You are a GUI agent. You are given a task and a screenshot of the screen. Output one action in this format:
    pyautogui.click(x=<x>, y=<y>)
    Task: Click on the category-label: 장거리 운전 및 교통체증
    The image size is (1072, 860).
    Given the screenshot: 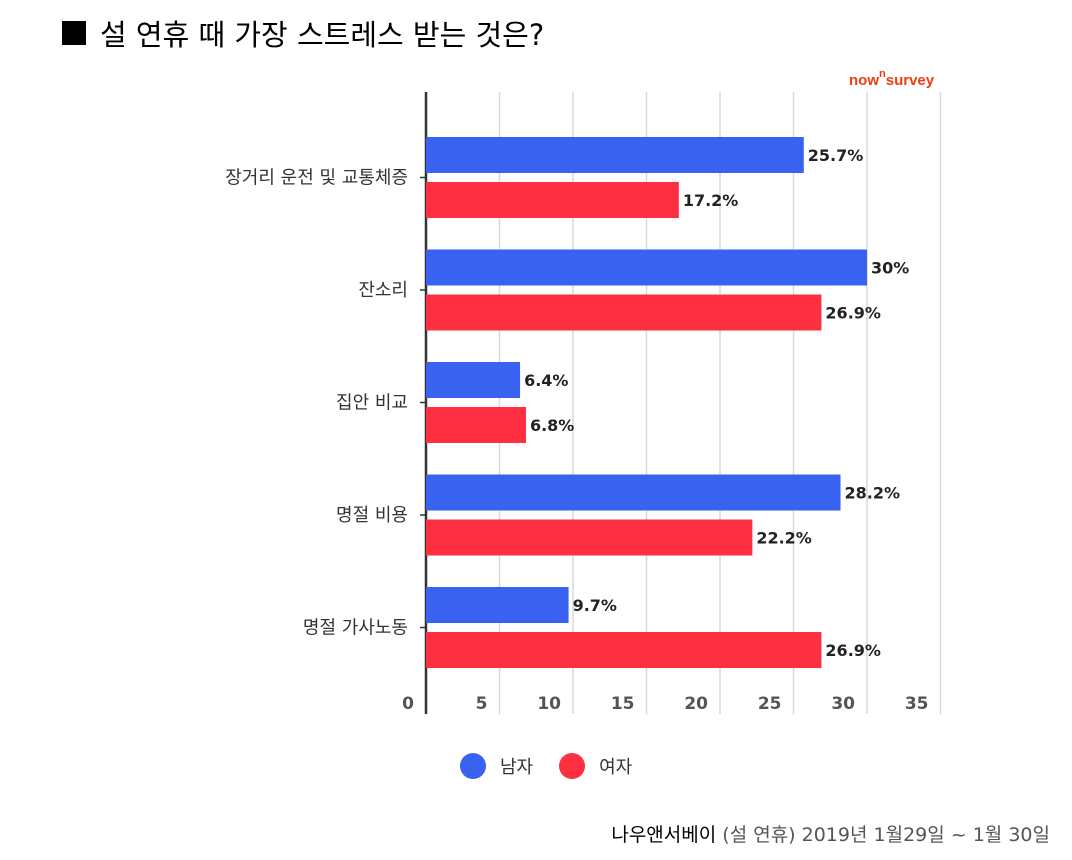 What is the action you would take?
    pyautogui.click(x=316, y=178)
    